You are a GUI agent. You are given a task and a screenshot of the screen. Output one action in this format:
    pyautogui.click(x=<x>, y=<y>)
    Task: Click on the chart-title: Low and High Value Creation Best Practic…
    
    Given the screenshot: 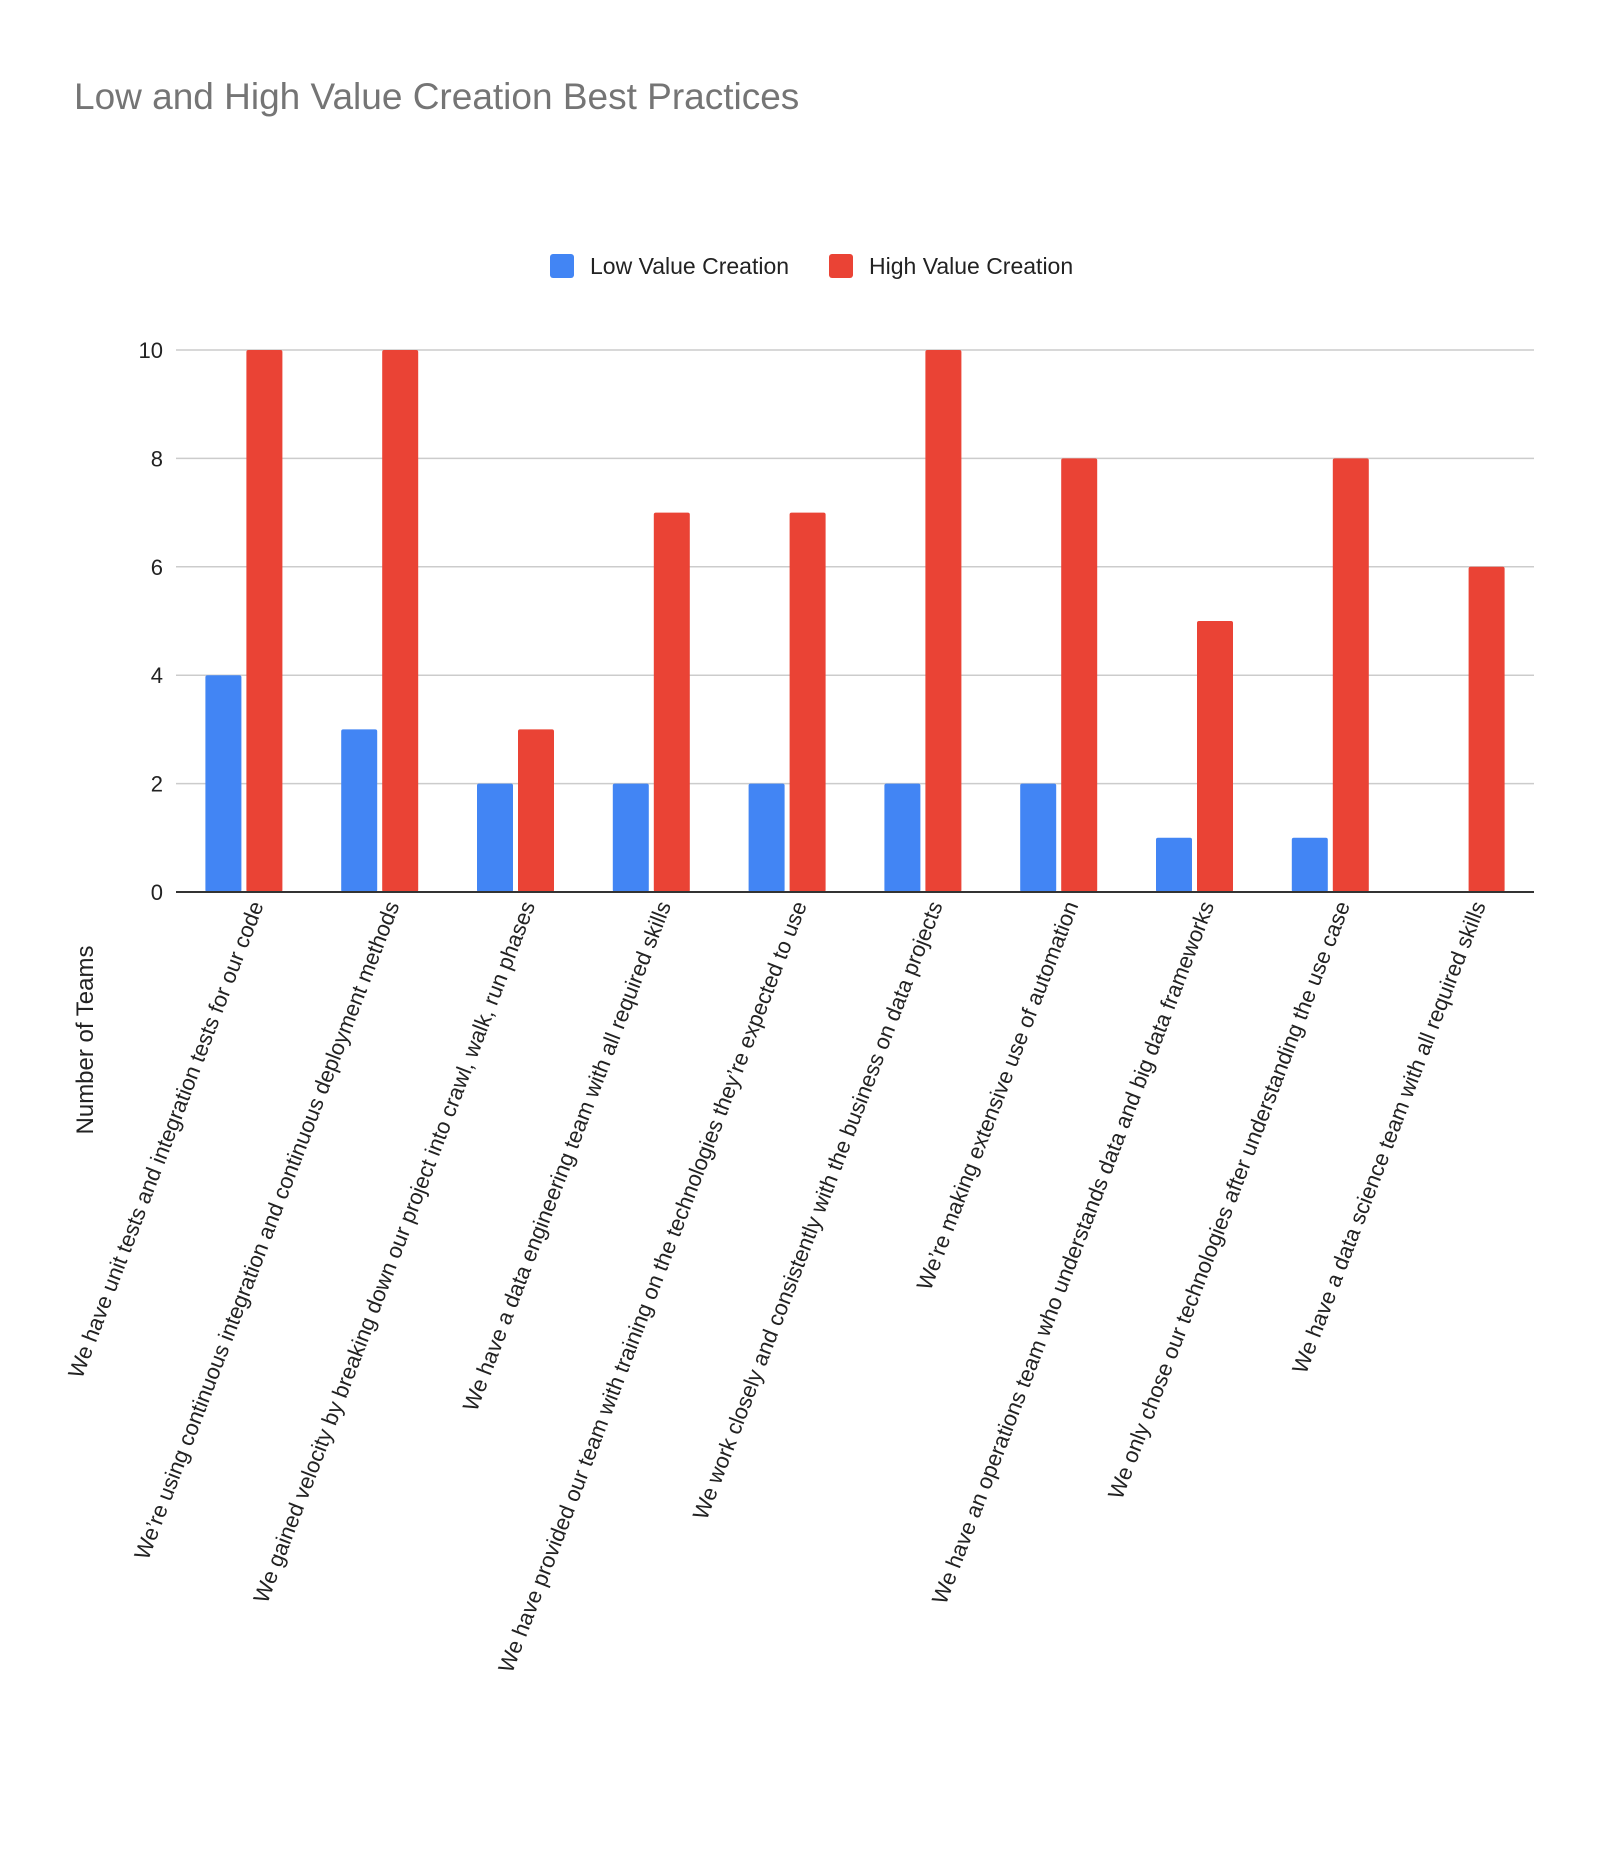 What is the action you would take?
    pyautogui.click(x=436, y=96)
    